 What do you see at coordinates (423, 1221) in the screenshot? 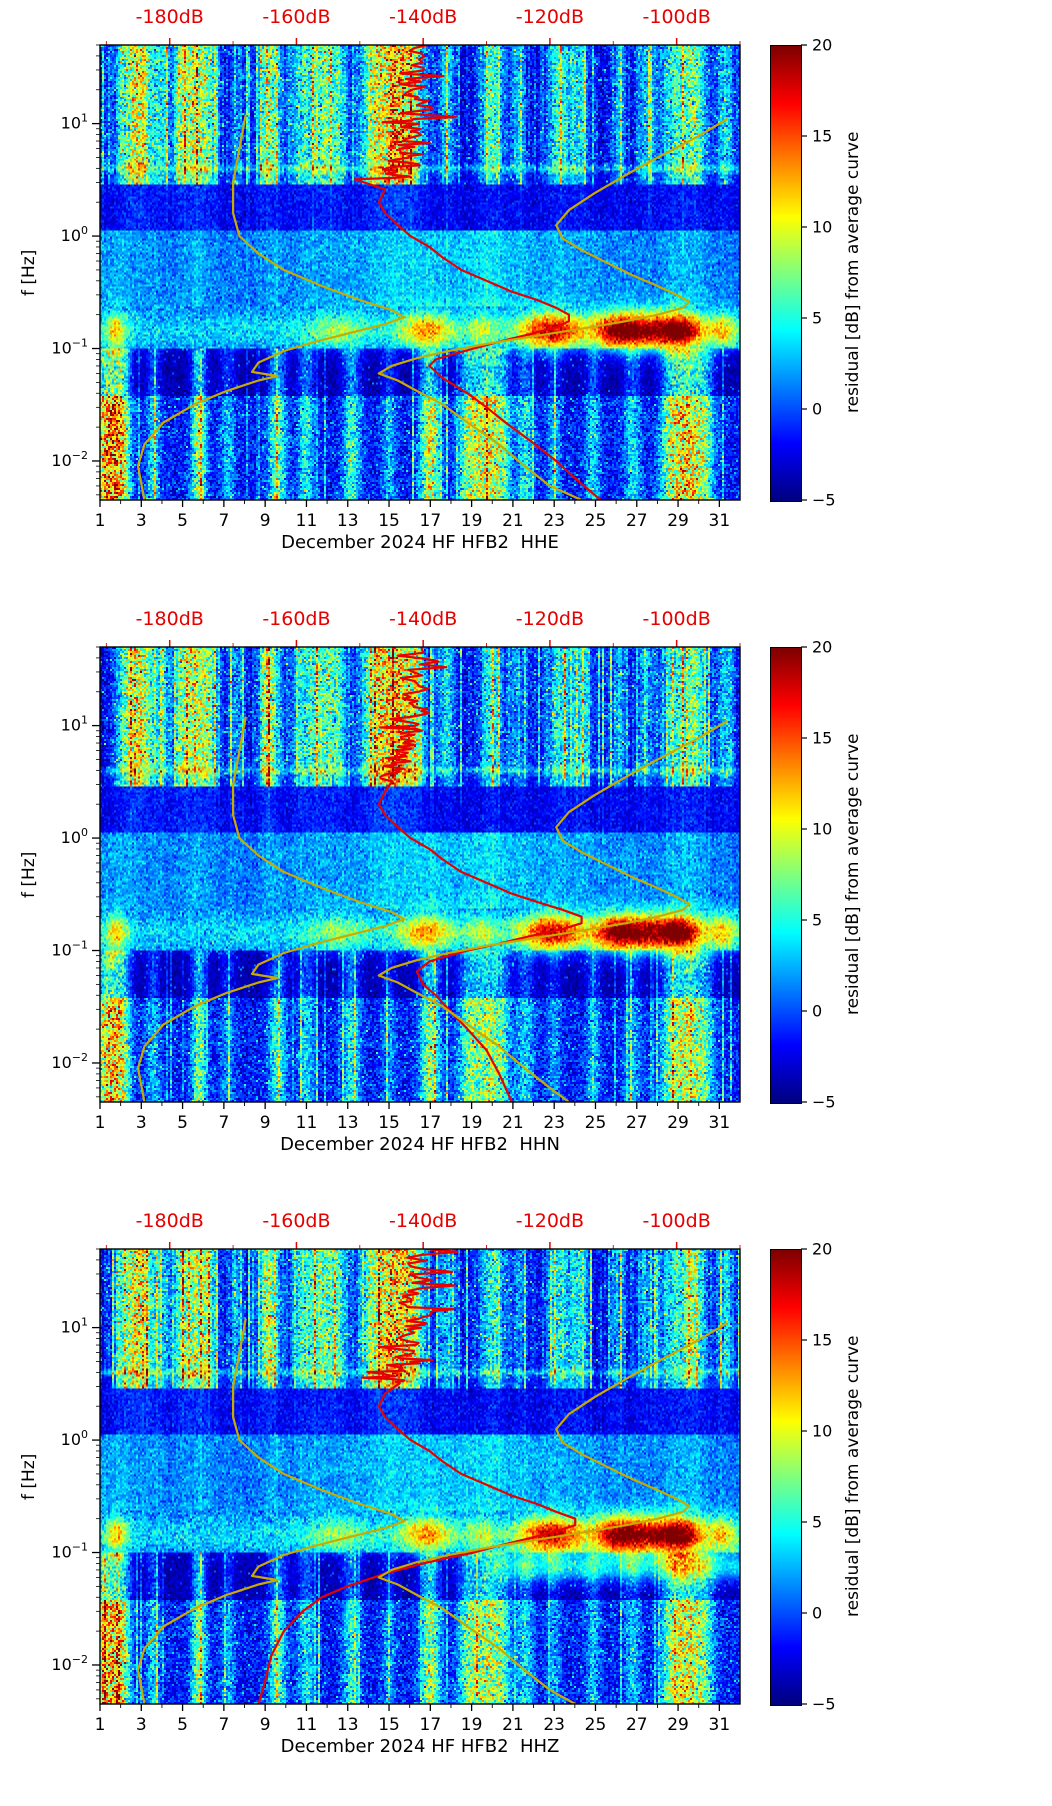
I see `top-db-tick-label: -140dB` at bounding box center [423, 1221].